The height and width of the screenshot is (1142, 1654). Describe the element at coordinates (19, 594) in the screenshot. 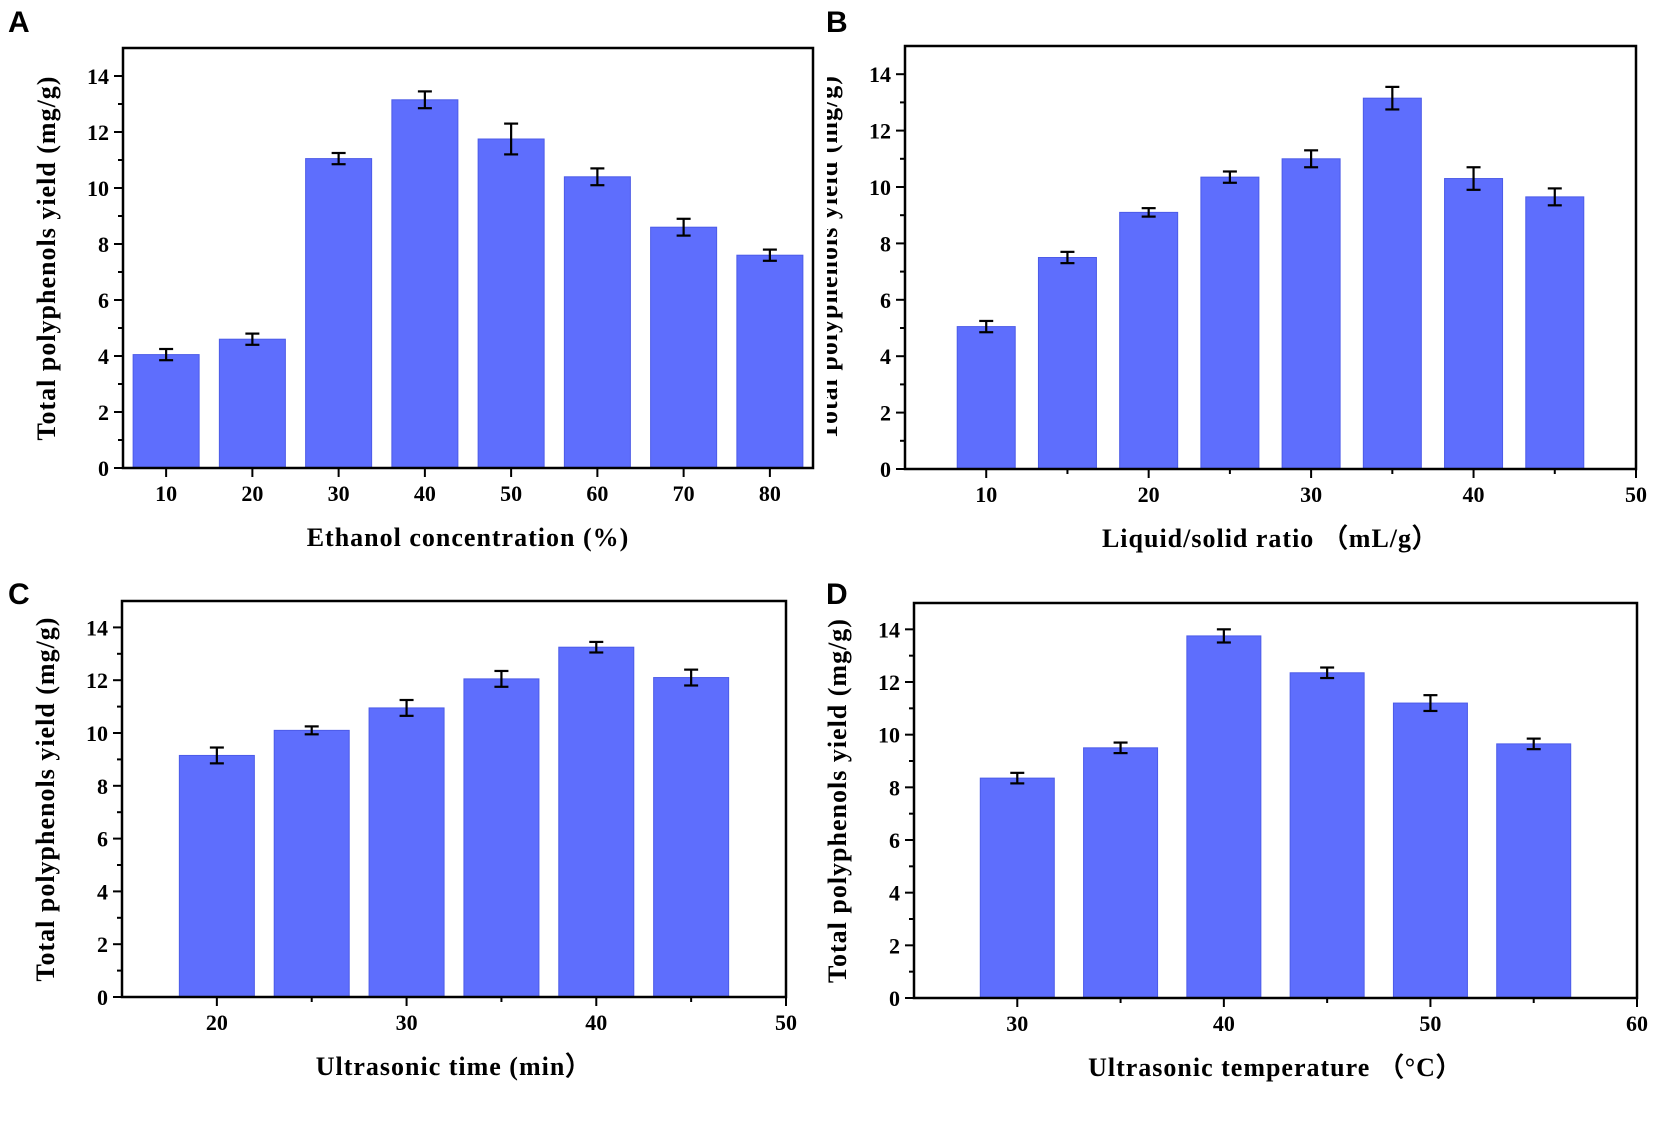

I see `panel-label-c: C` at that location.